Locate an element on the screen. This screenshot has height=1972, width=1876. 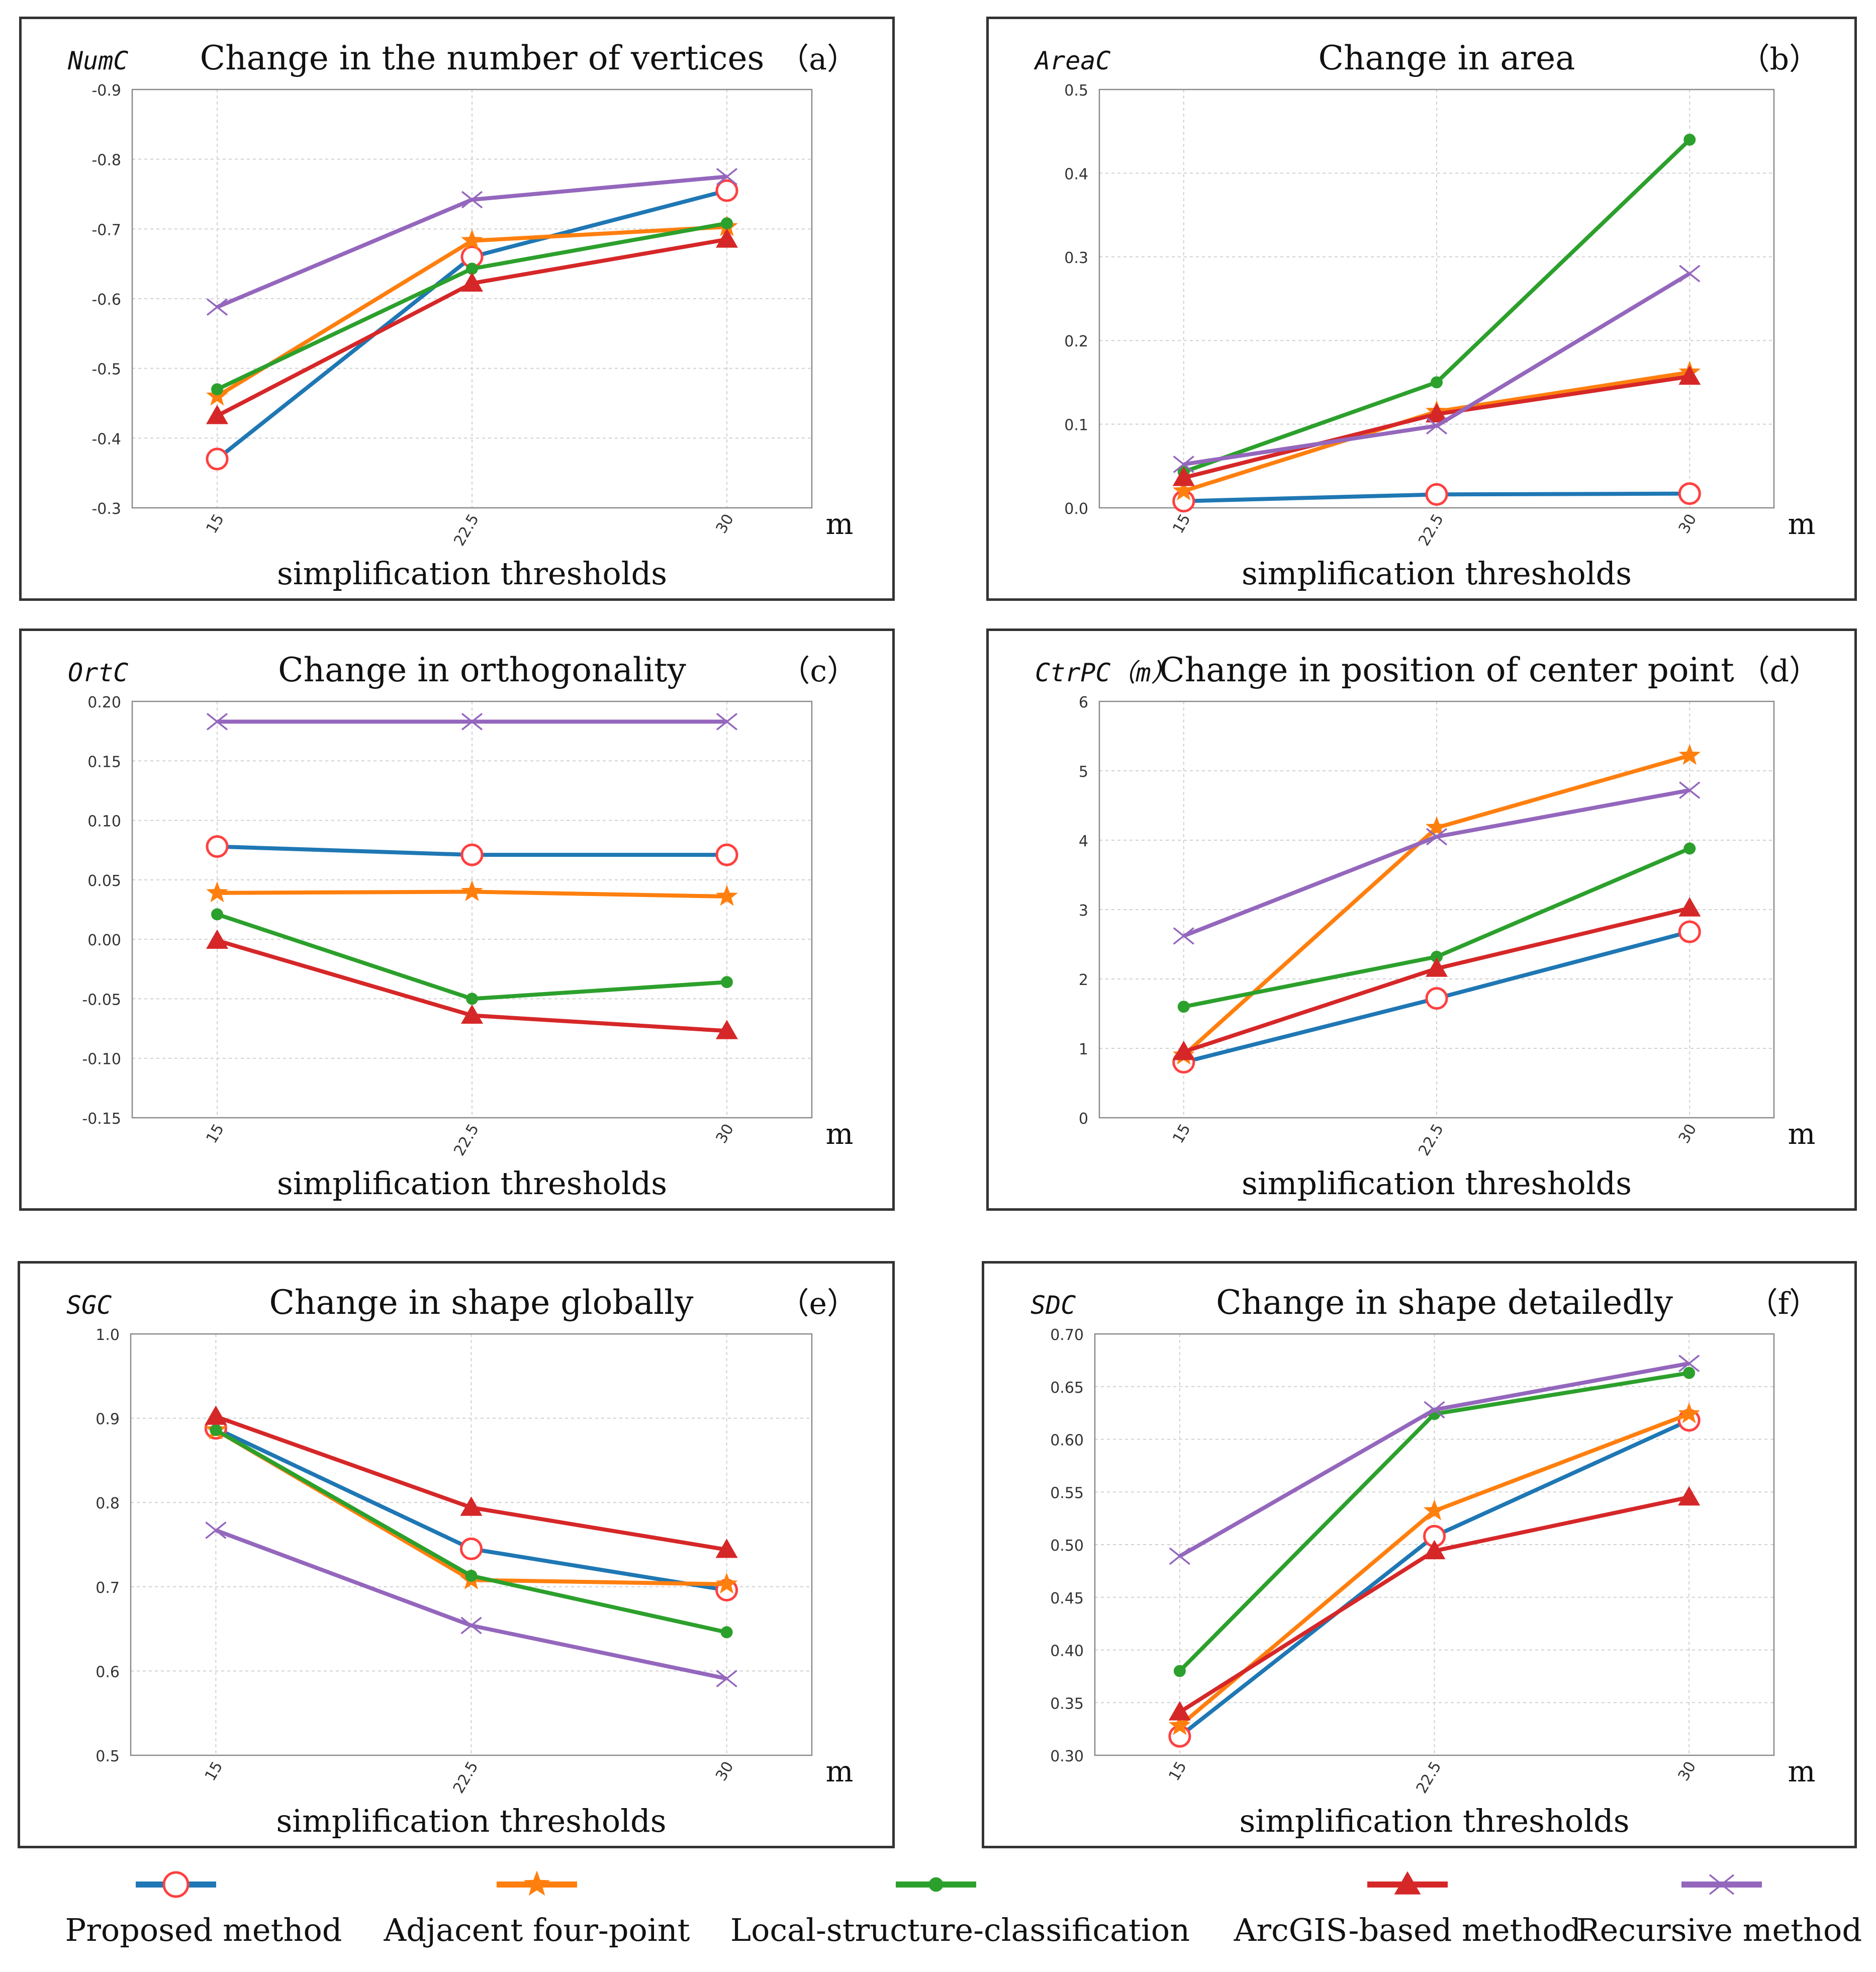
y-tick-label: 0.1 is located at coordinates (1076, 426).